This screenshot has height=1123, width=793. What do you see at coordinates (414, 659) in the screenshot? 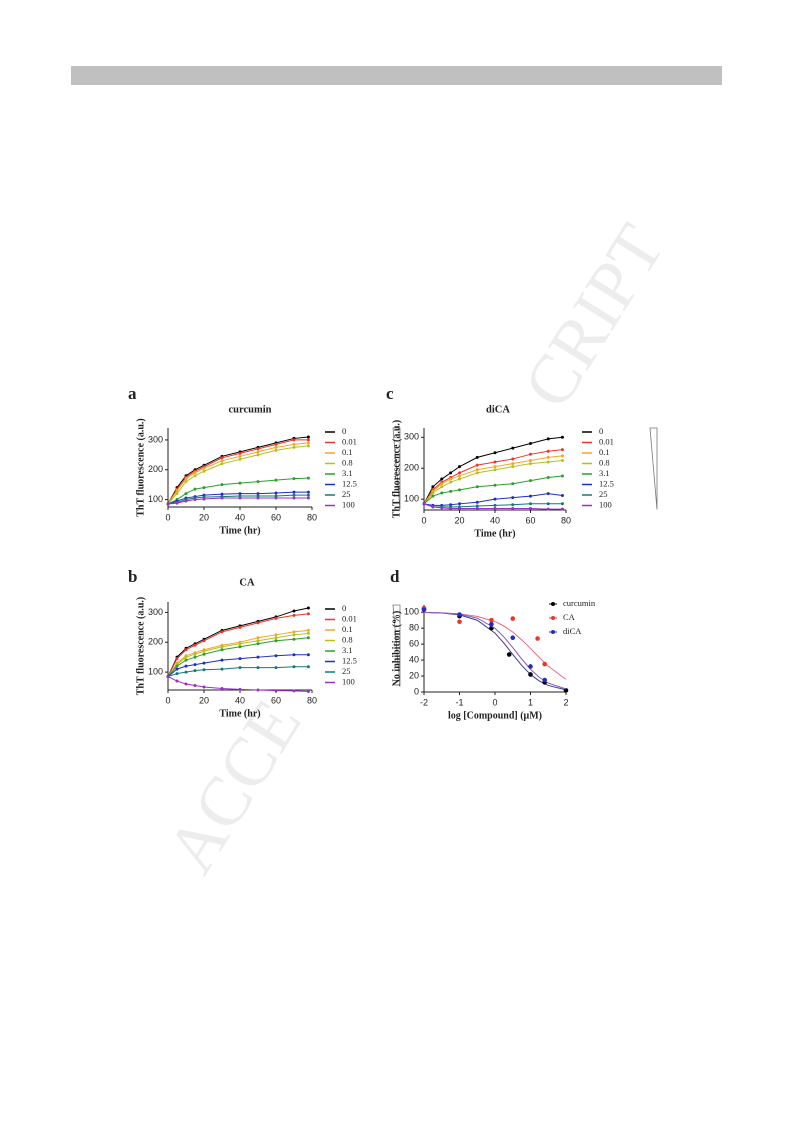
I see `y-tick-label: 40` at bounding box center [414, 659].